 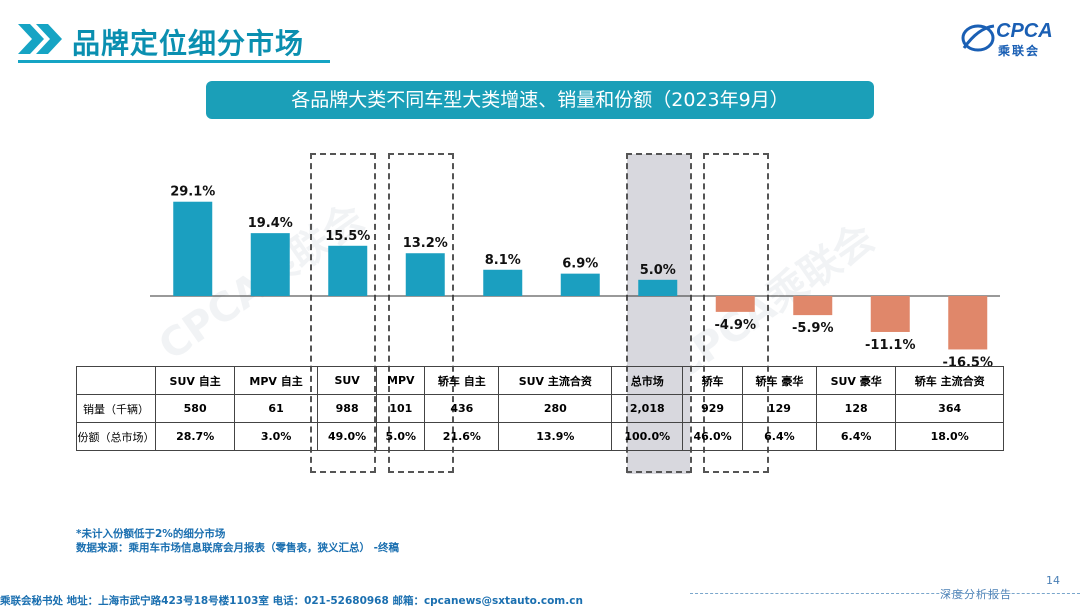 What do you see at coordinates (116, 380) in the screenshot?
I see `table-corner-cell` at bounding box center [116, 380].